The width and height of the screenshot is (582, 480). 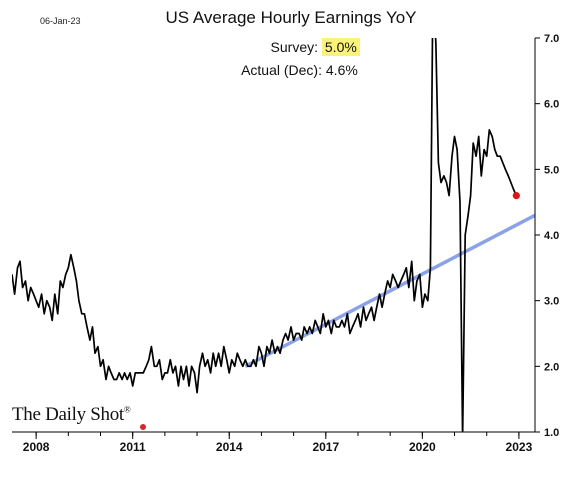 What do you see at coordinates (179, 70) in the screenshot?
I see `actual-annotation: Actual (Dec): 4.6%` at bounding box center [179, 70].